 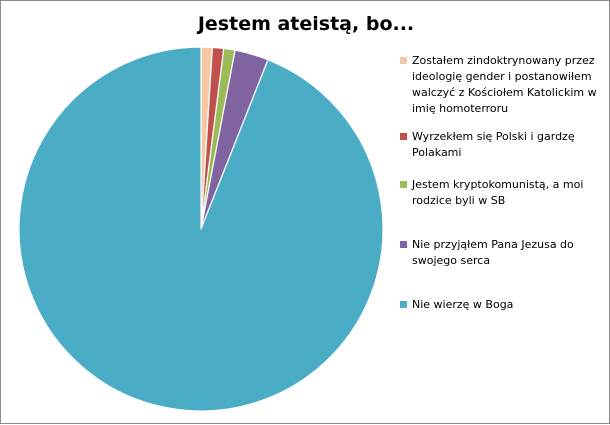 I want to click on legend-label: Nie wierzę w Boga, so click(x=463, y=304).